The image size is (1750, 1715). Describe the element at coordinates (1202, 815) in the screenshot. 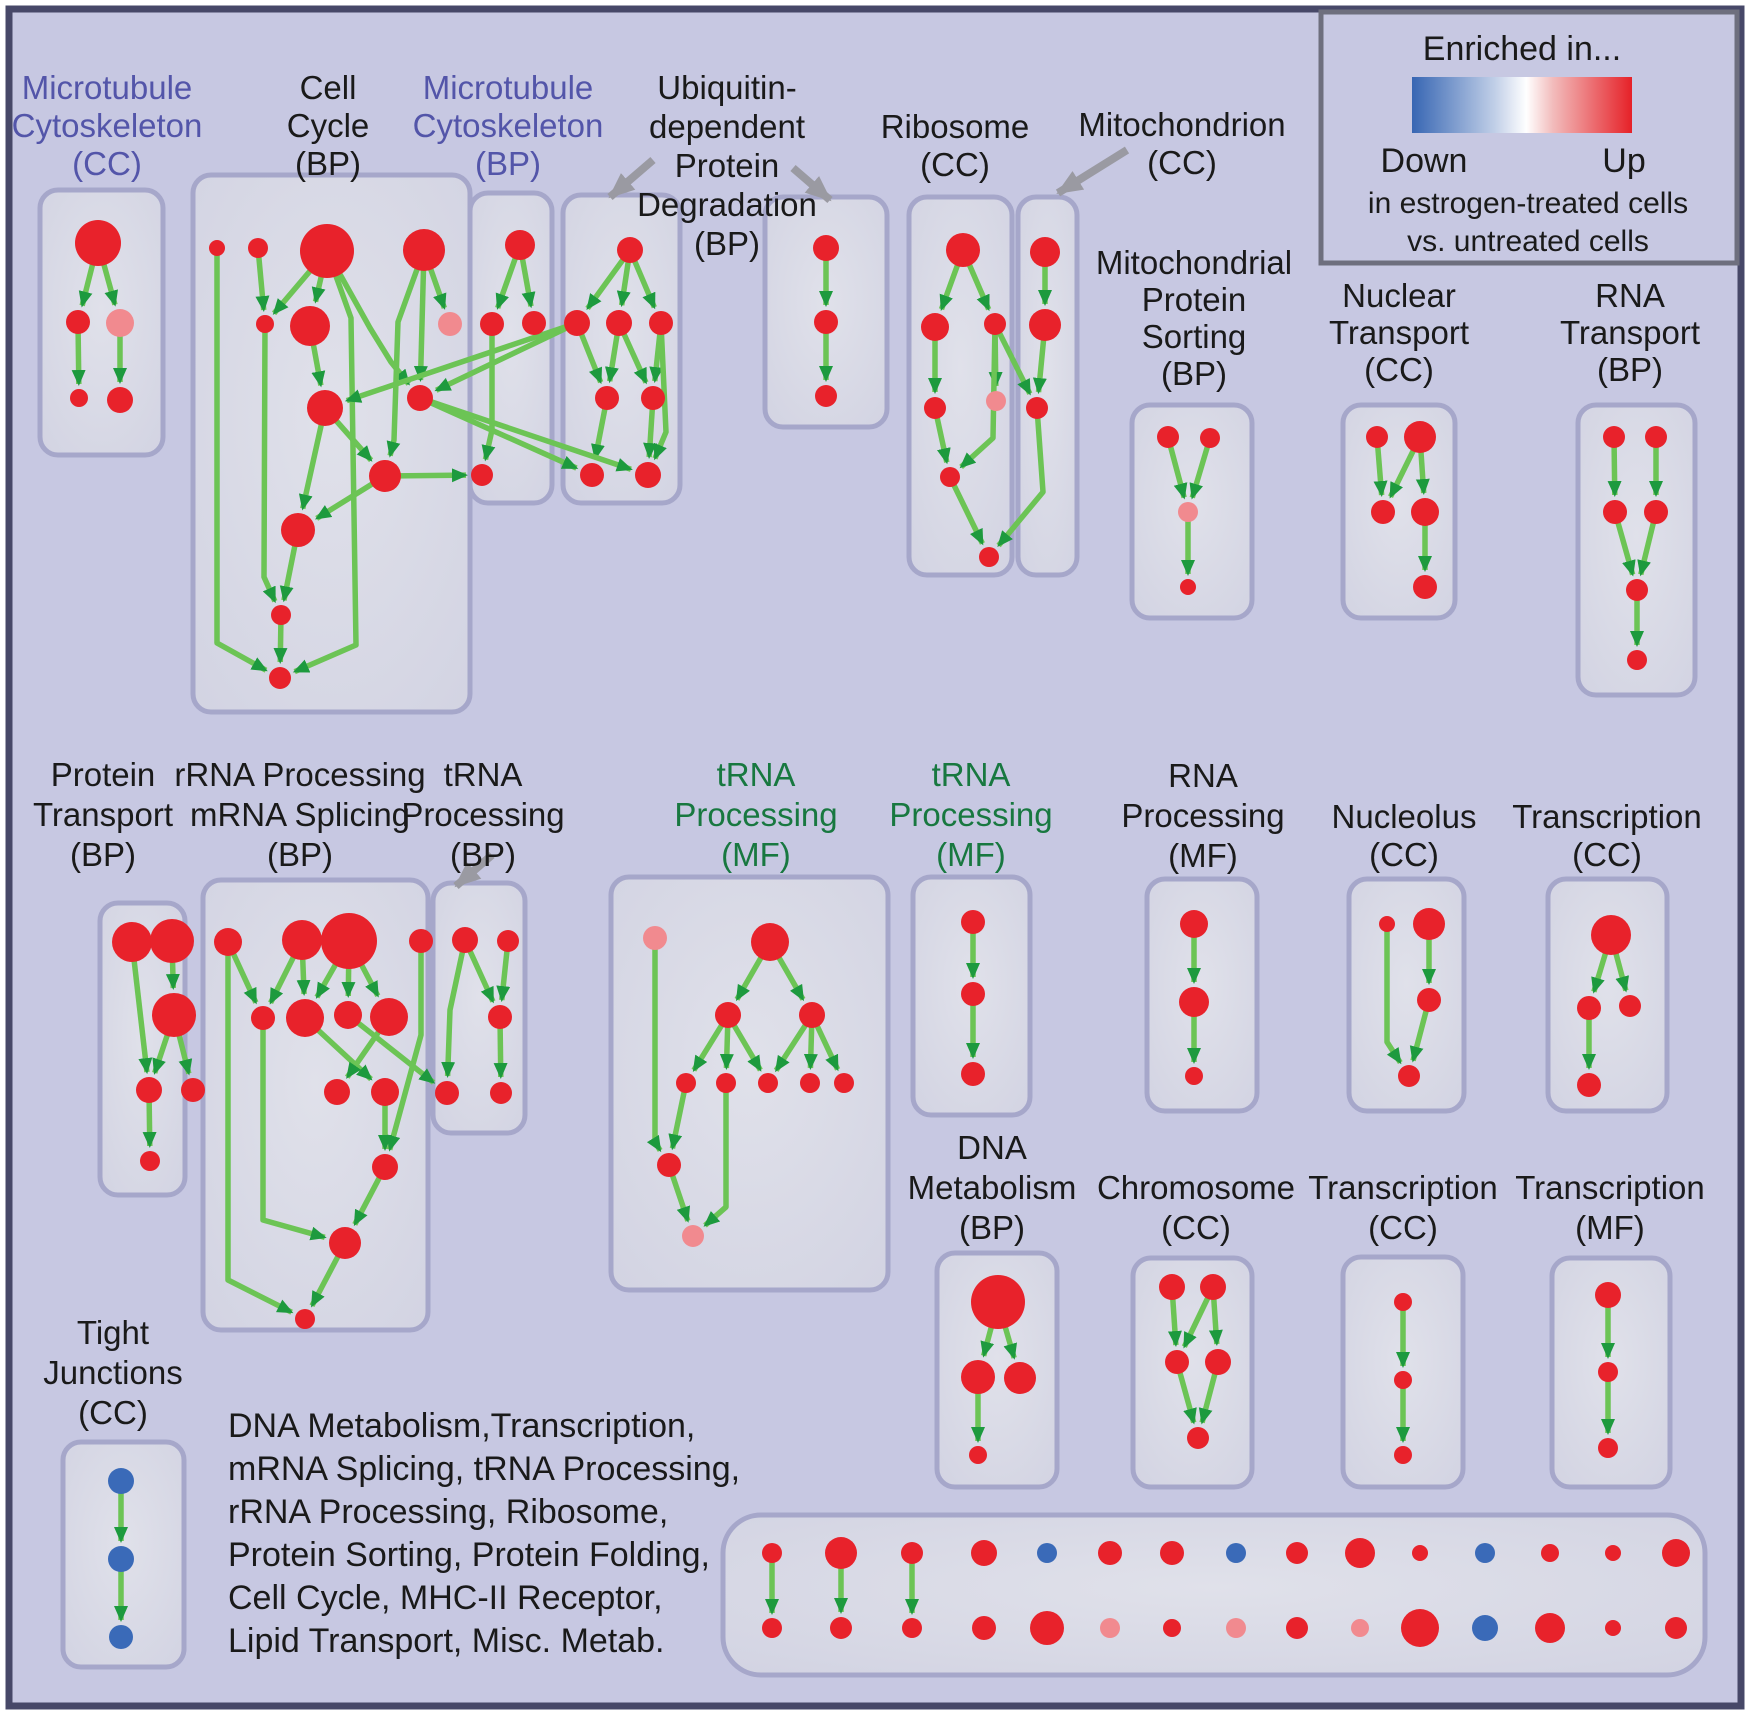

I see `cluster-title-rnap: Processing` at that location.